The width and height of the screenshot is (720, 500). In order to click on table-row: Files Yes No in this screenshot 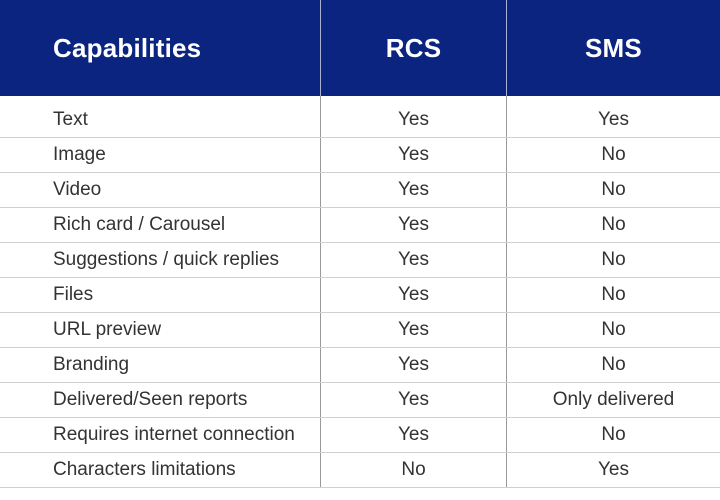, I will do `click(360, 295)`.